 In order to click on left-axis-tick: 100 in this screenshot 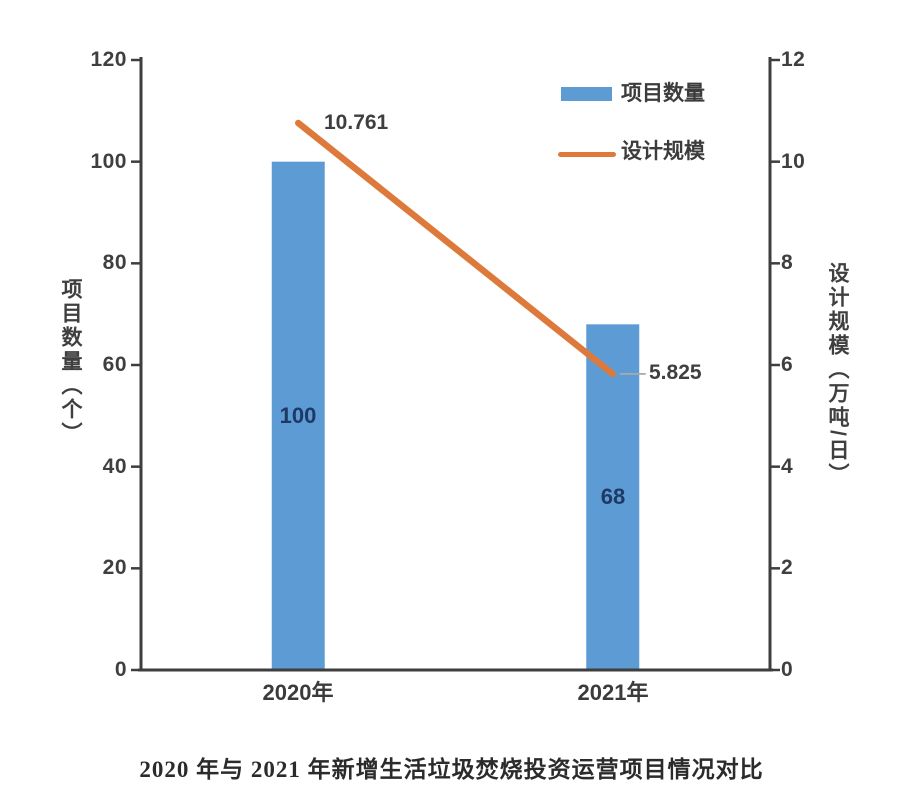, I will do `click(108, 161)`.